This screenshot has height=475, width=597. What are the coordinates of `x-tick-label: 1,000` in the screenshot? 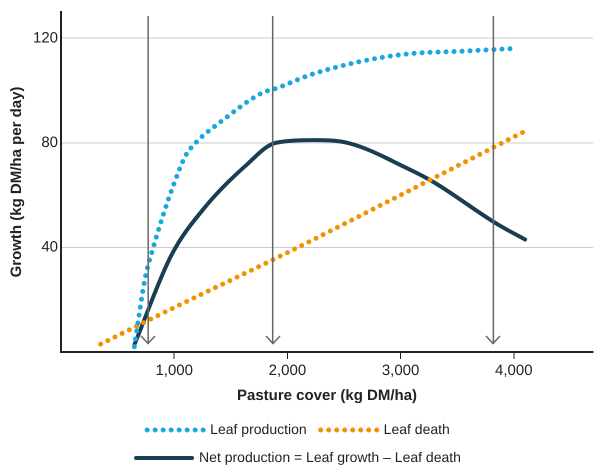 It's located at (174, 371).